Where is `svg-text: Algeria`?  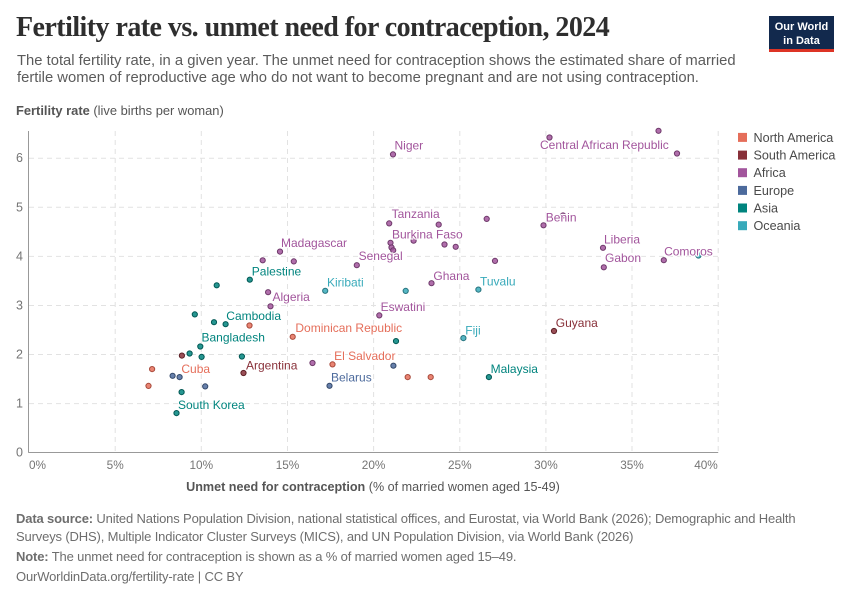
svg-text: Algeria is located at coordinates (292, 297).